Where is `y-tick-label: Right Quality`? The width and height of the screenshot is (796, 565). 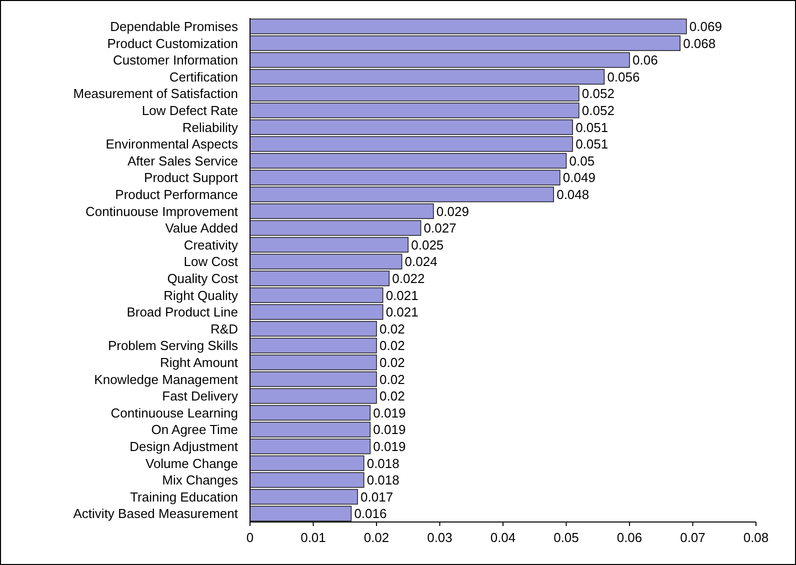 y-tick-label: Right Quality is located at coordinates (201, 295).